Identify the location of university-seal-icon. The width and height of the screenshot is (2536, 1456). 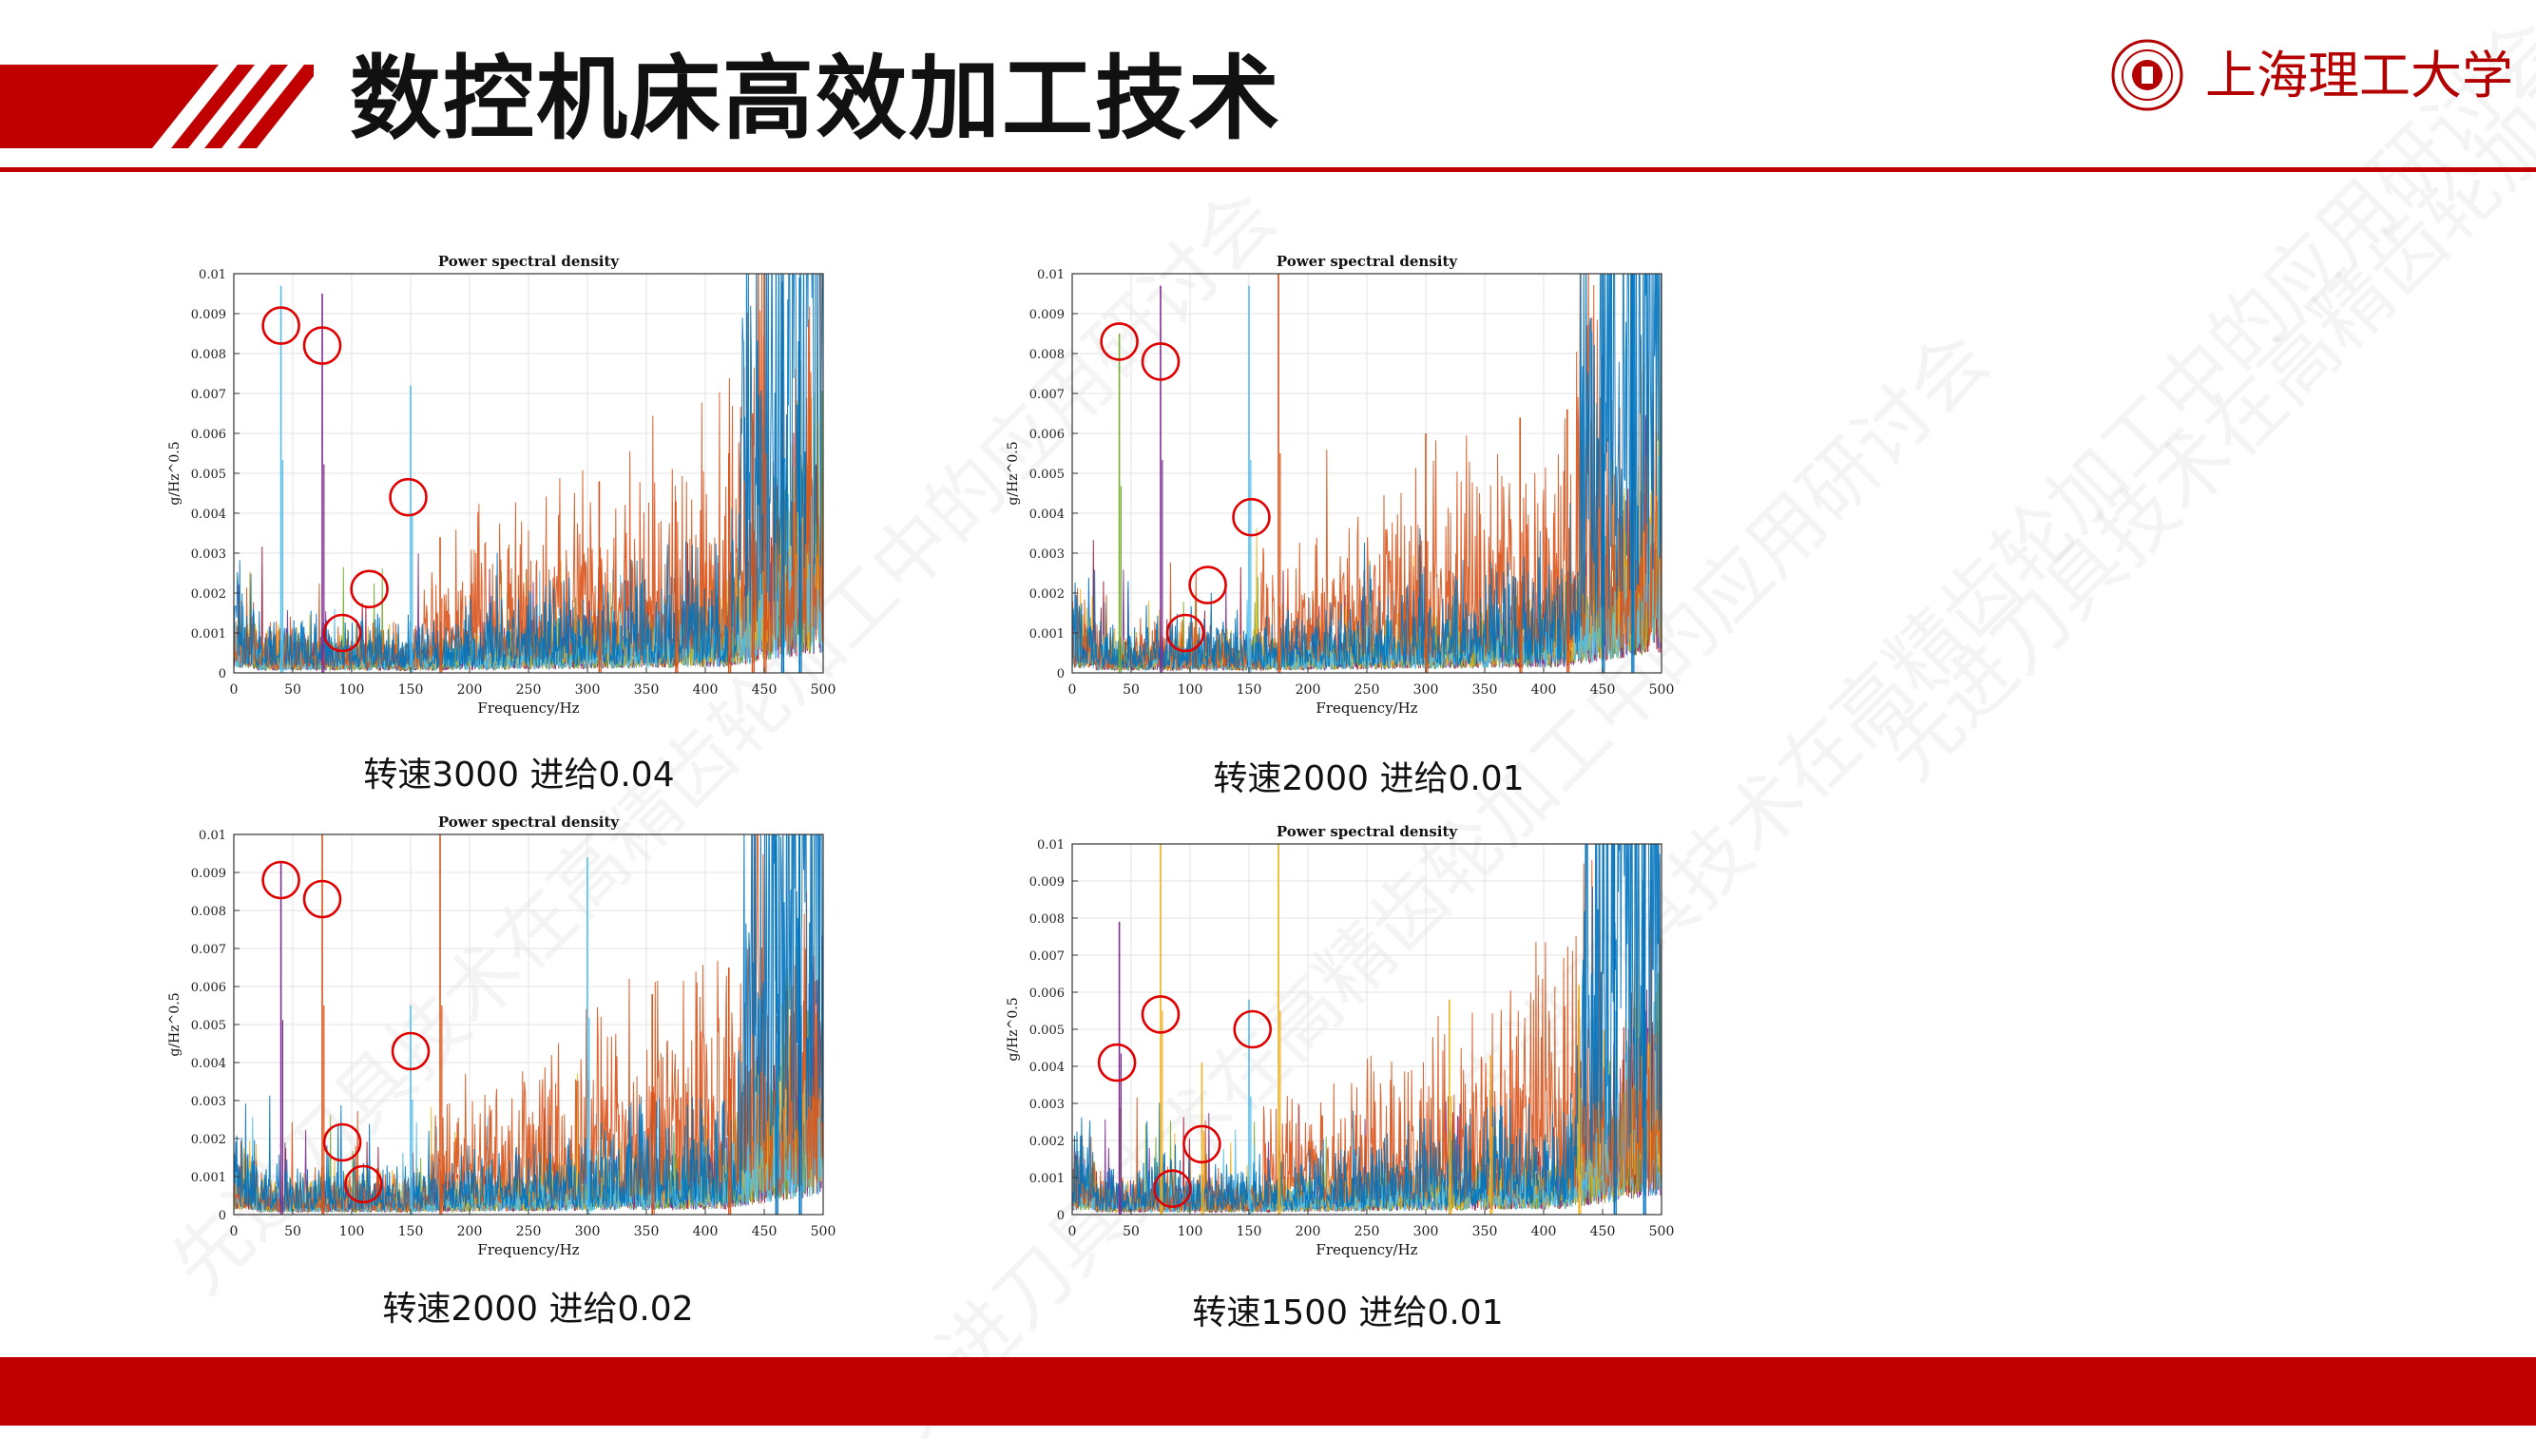
(2147, 75).